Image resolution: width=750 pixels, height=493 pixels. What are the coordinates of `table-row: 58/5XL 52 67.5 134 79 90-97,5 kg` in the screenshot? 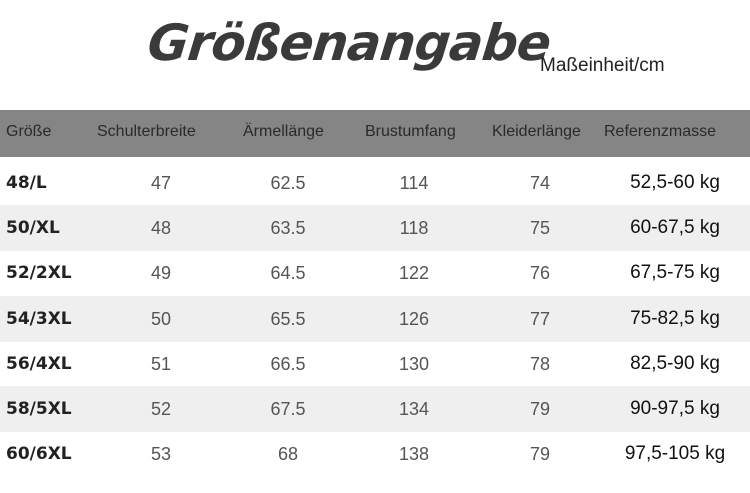 It's located at (375, 409).